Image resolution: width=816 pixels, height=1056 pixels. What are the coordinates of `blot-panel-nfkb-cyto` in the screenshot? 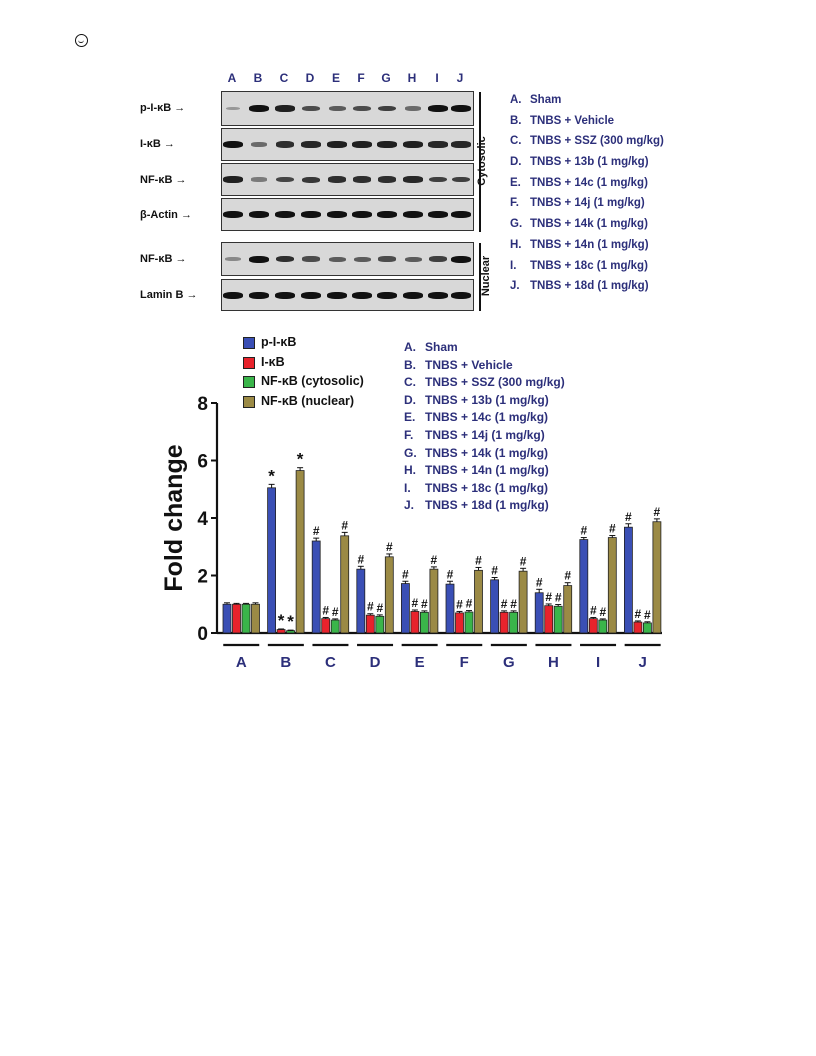 It's located at (347, 179).